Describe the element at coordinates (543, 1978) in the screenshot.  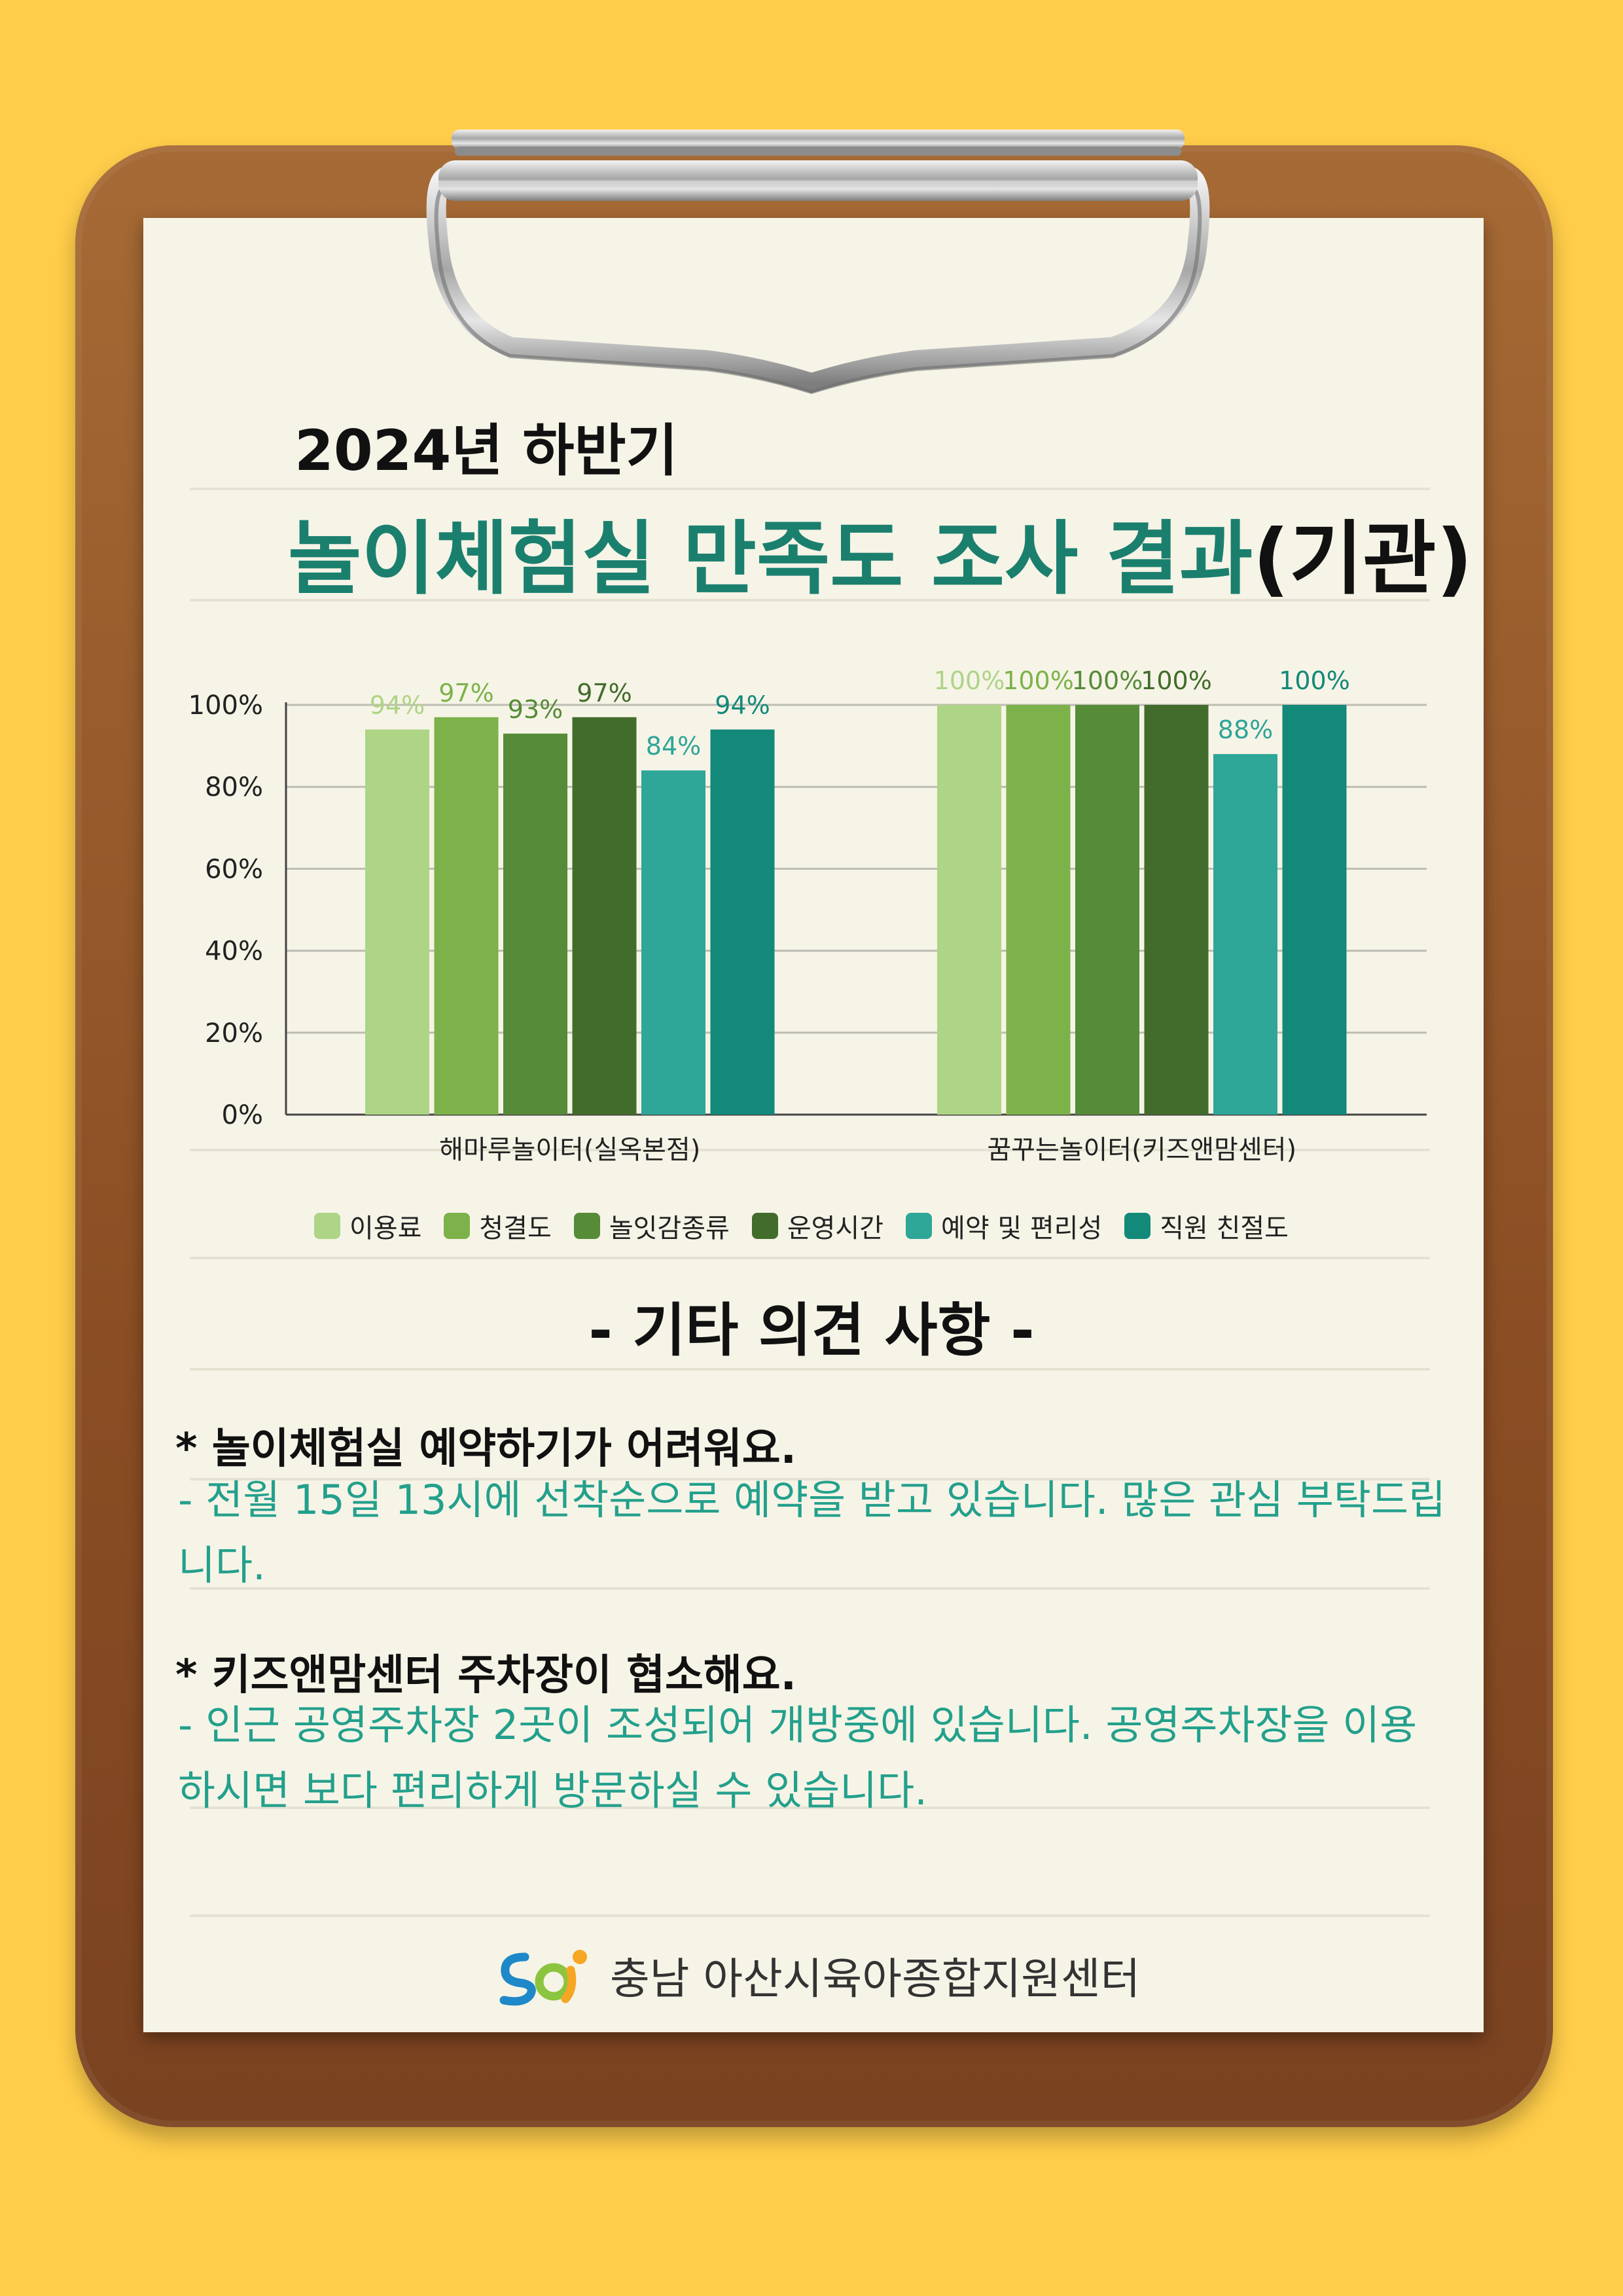
I see `center-logo-icon` at that location.